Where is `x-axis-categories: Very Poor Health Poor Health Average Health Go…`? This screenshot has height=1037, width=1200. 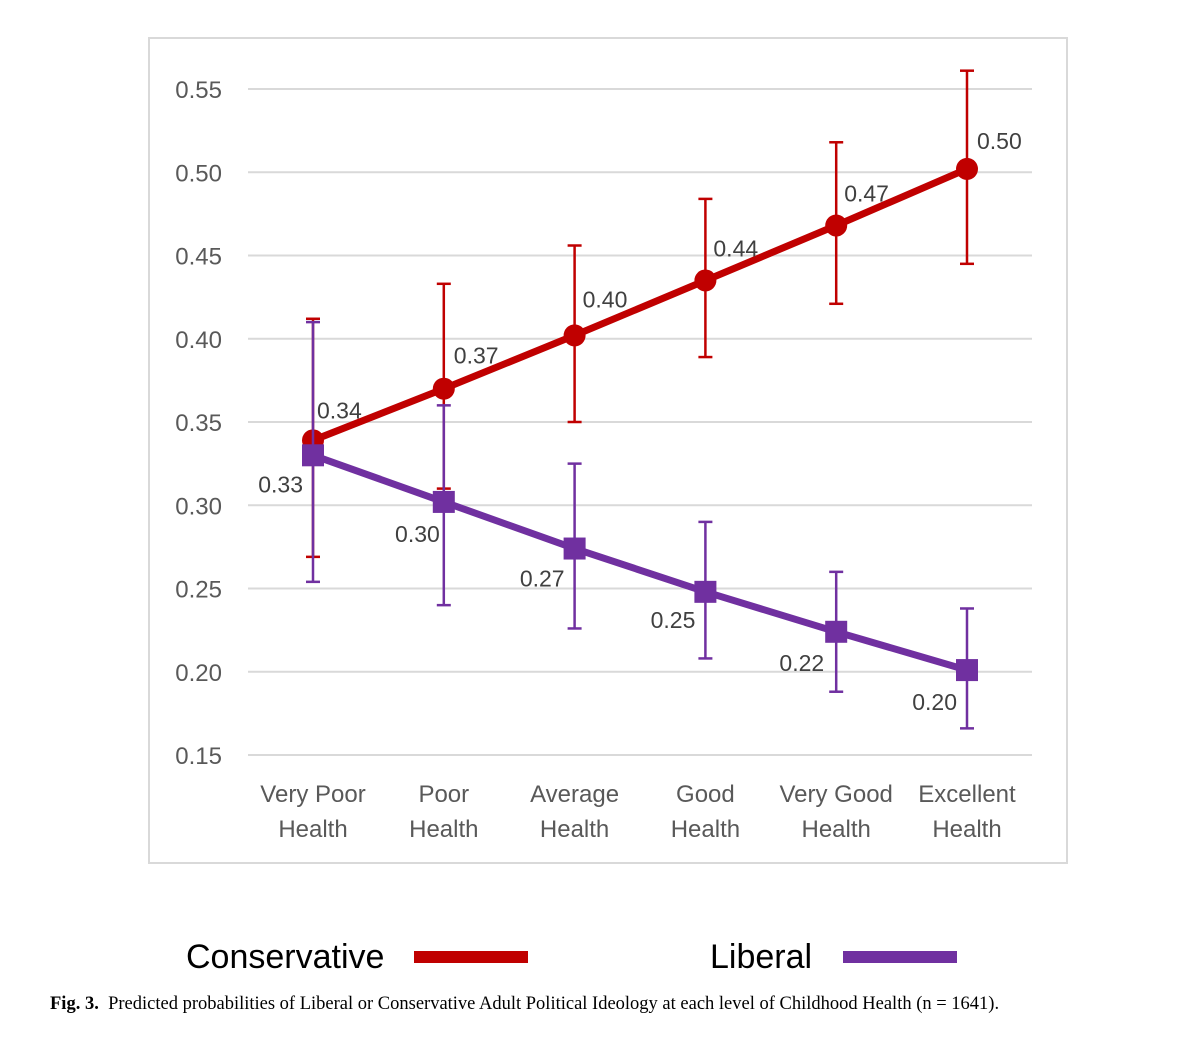 x-axis-categories: Very Poor Health Poor Health Average Health Go… is located at coordinates (638, 812).